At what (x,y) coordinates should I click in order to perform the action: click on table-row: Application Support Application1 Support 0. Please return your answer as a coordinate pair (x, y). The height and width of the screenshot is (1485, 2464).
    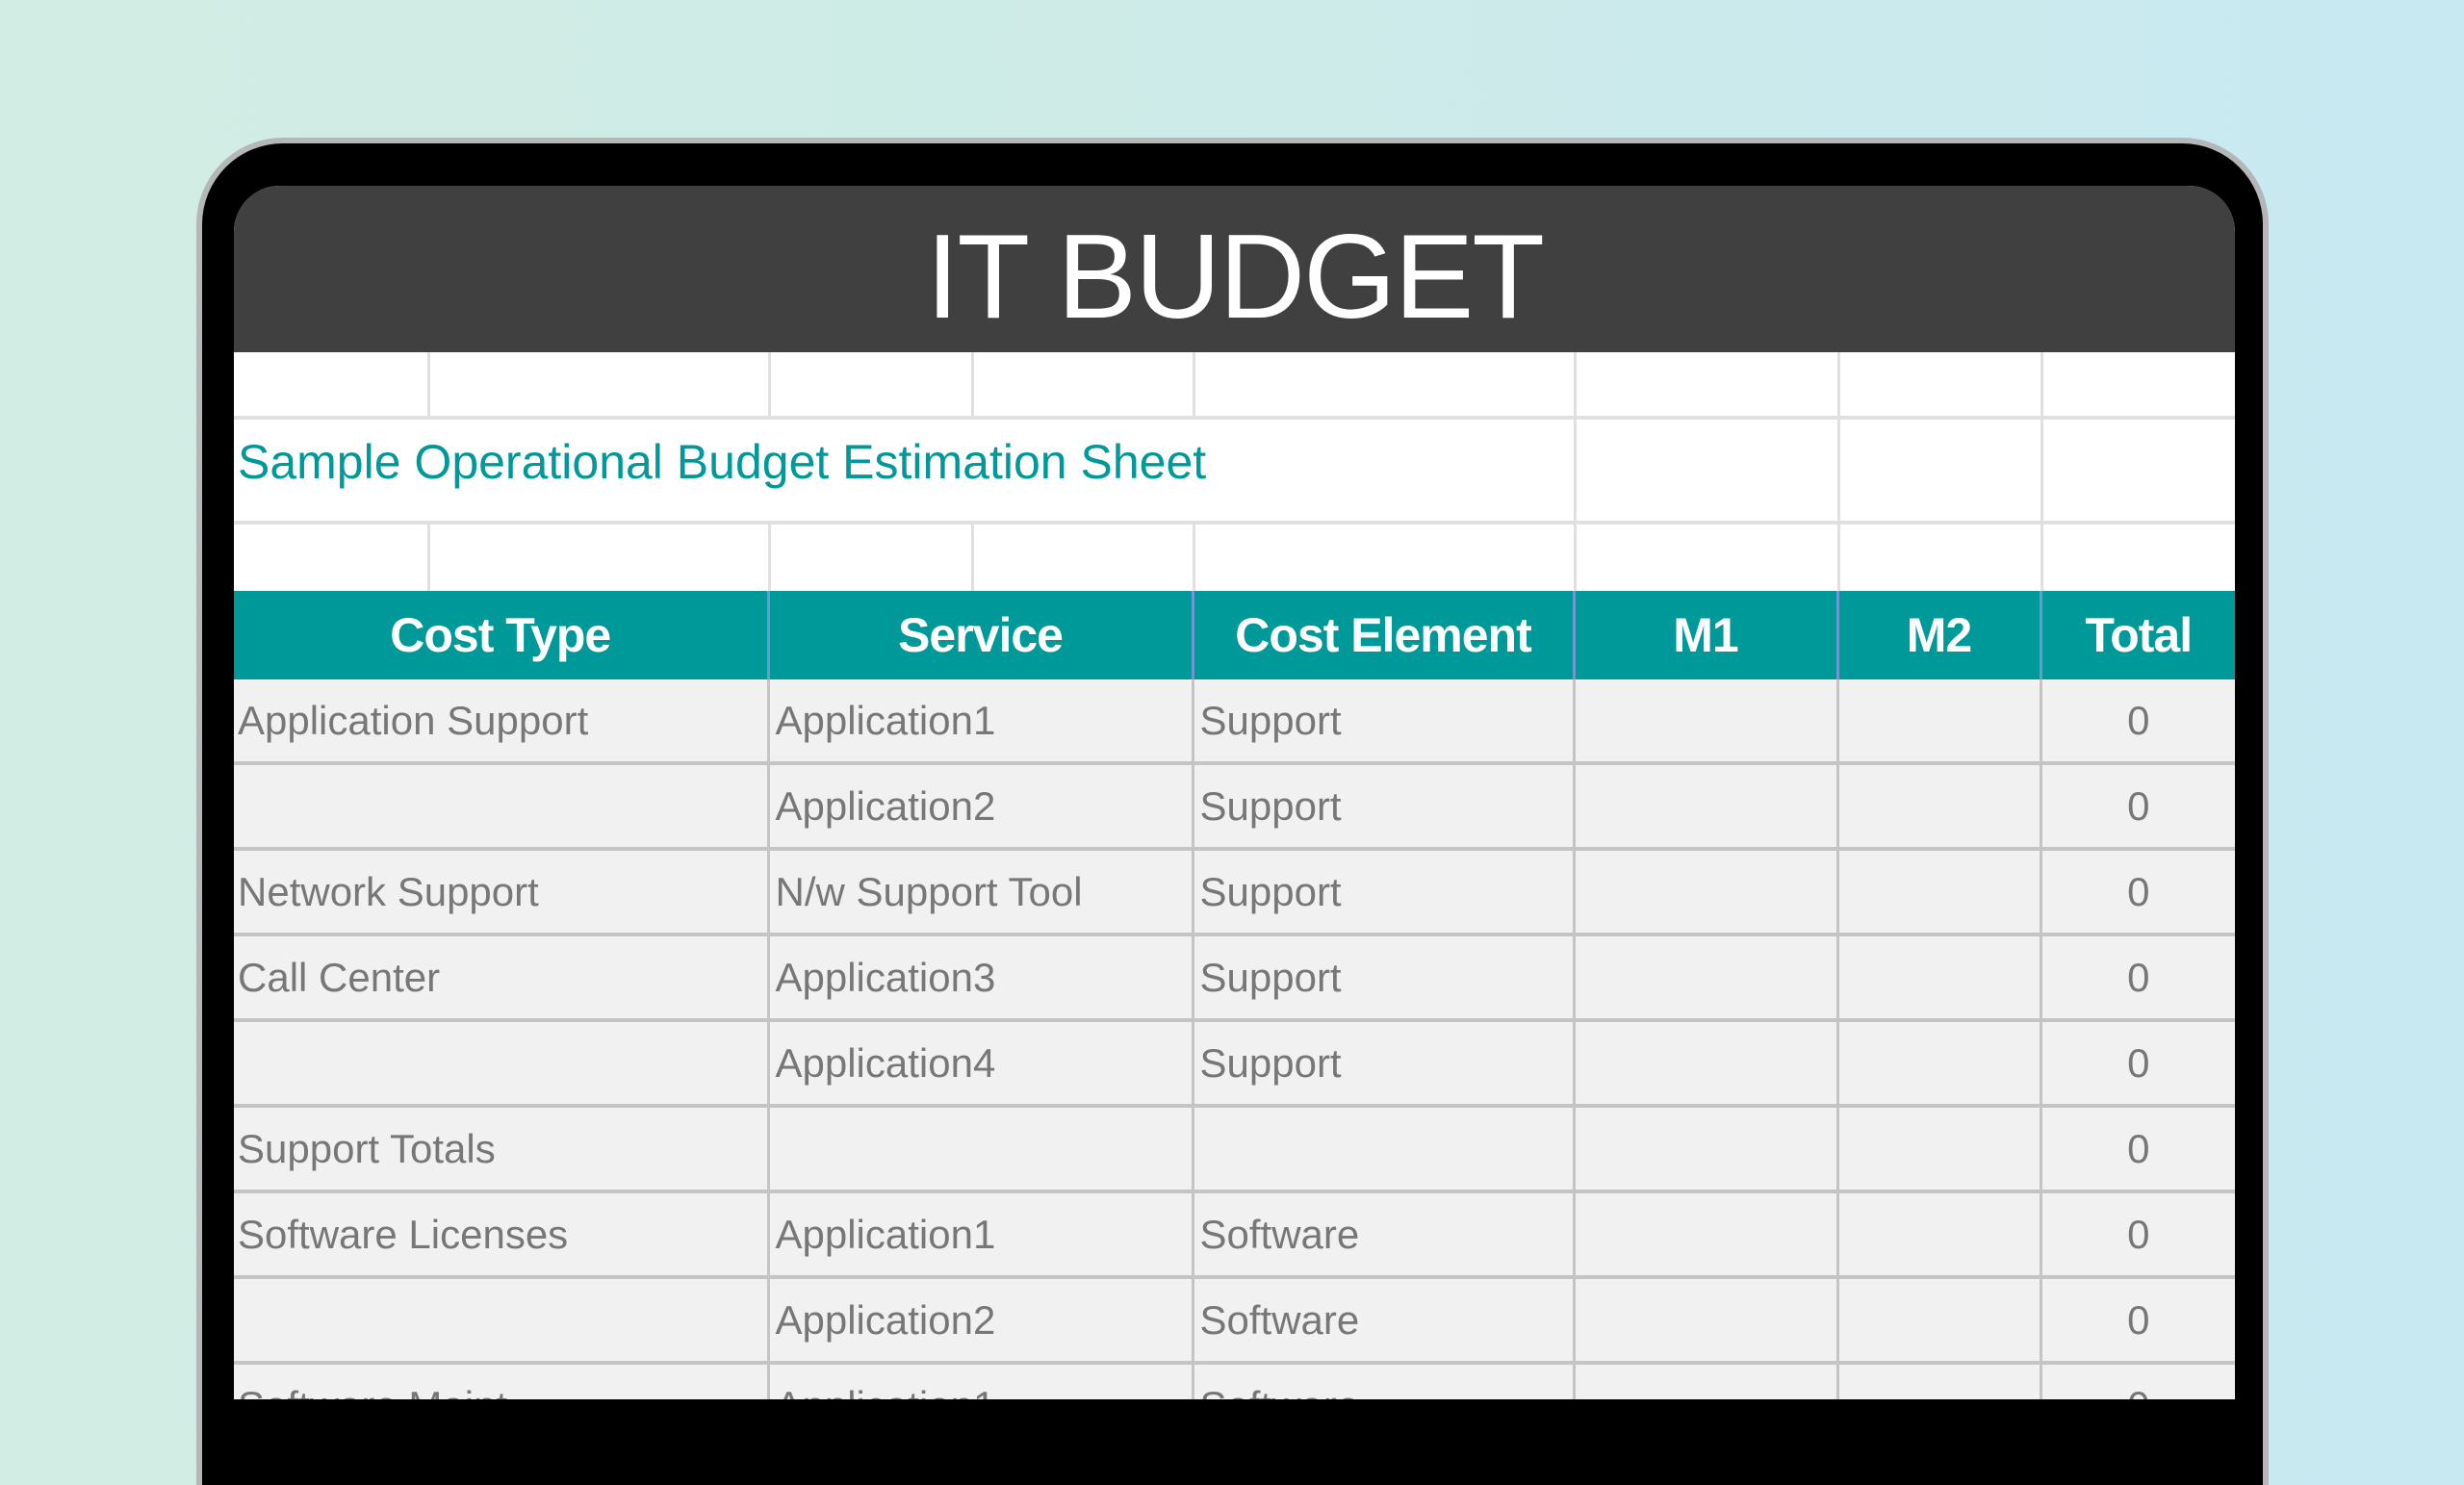
    Looking at the image, I should click on (1234, 722).